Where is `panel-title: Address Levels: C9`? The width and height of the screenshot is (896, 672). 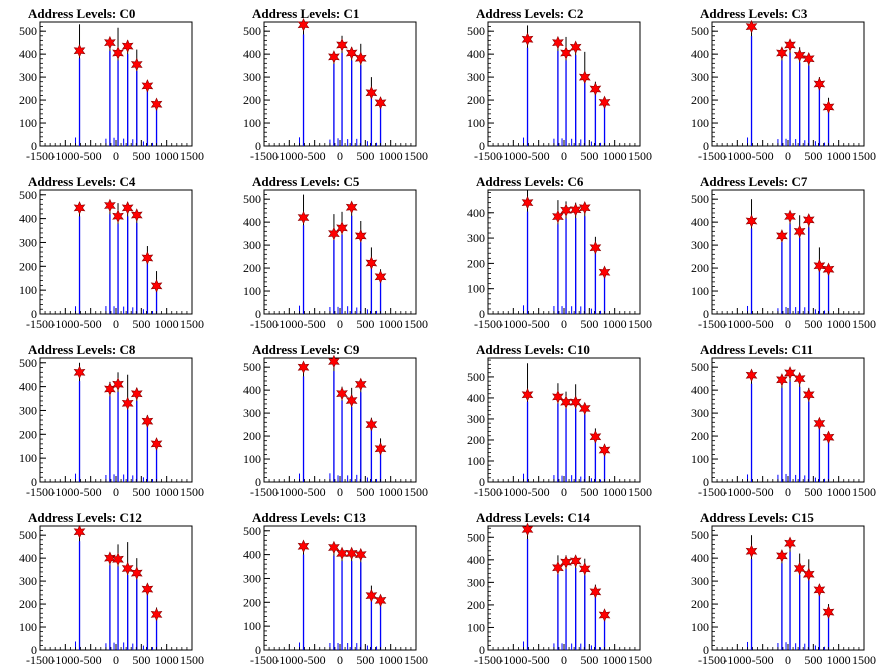
panel-title: Address Levels: C9 is located at coordinates (306, 349).